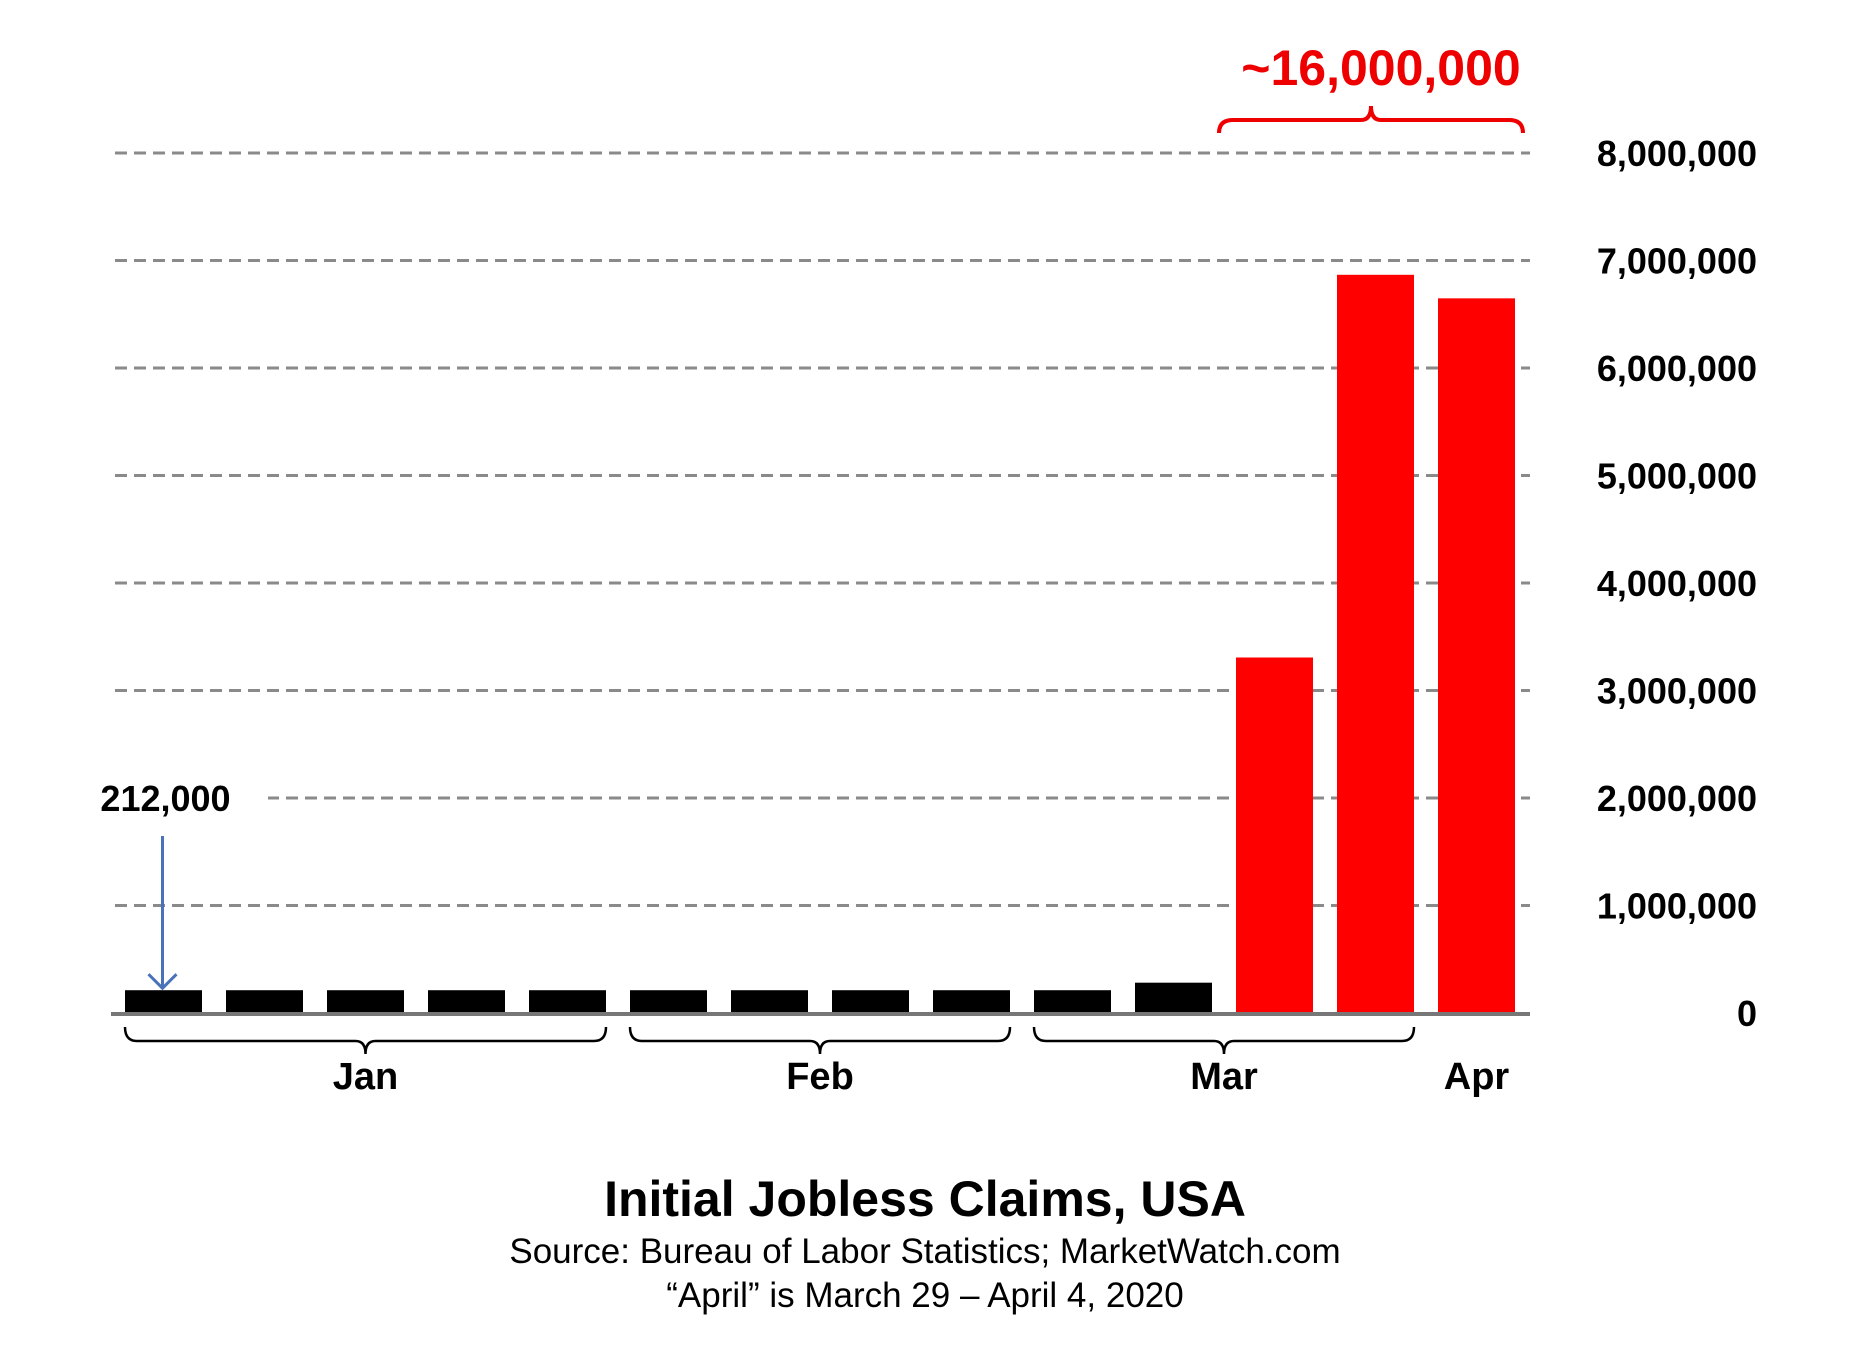  I want to click on total-claims-label: ~16,000,000, so click(1380, 68).